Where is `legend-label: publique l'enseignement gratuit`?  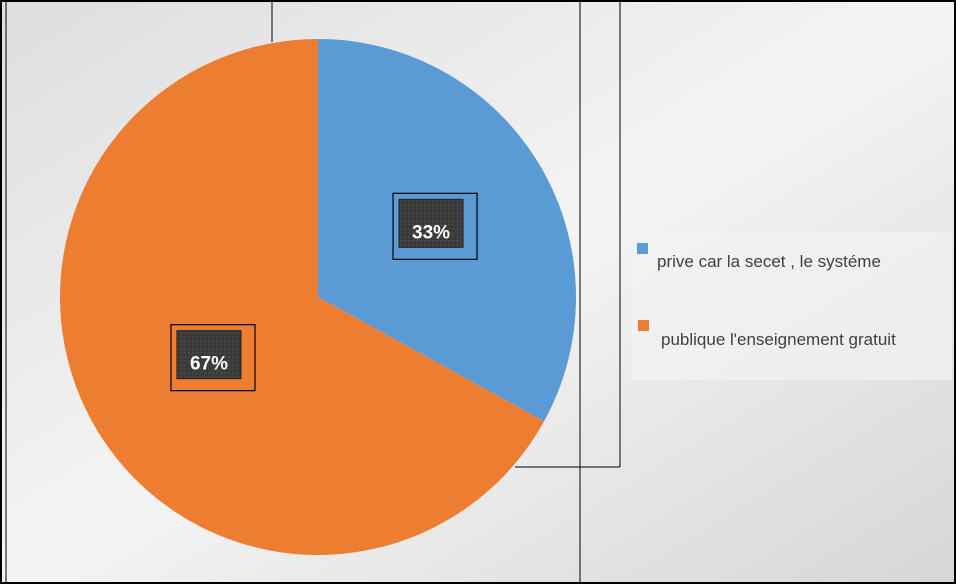
legend-label: publique l'enseignement gratuit is located at coordinates (778, 339).